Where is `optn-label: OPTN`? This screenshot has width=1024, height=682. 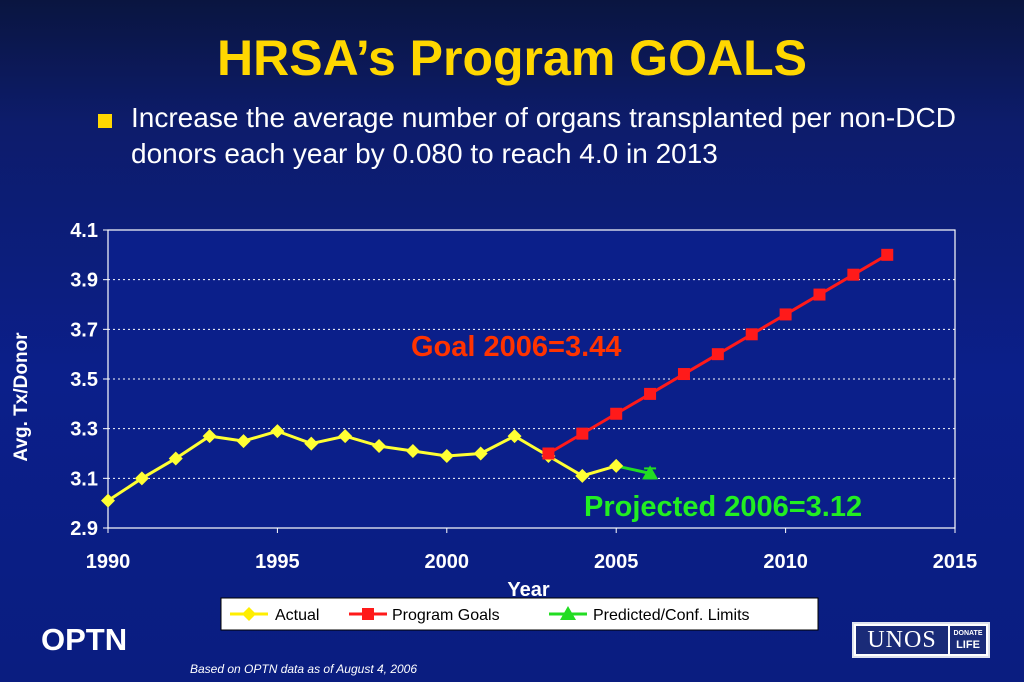
optn-label: OPTN is located at coordinates (84, 639).